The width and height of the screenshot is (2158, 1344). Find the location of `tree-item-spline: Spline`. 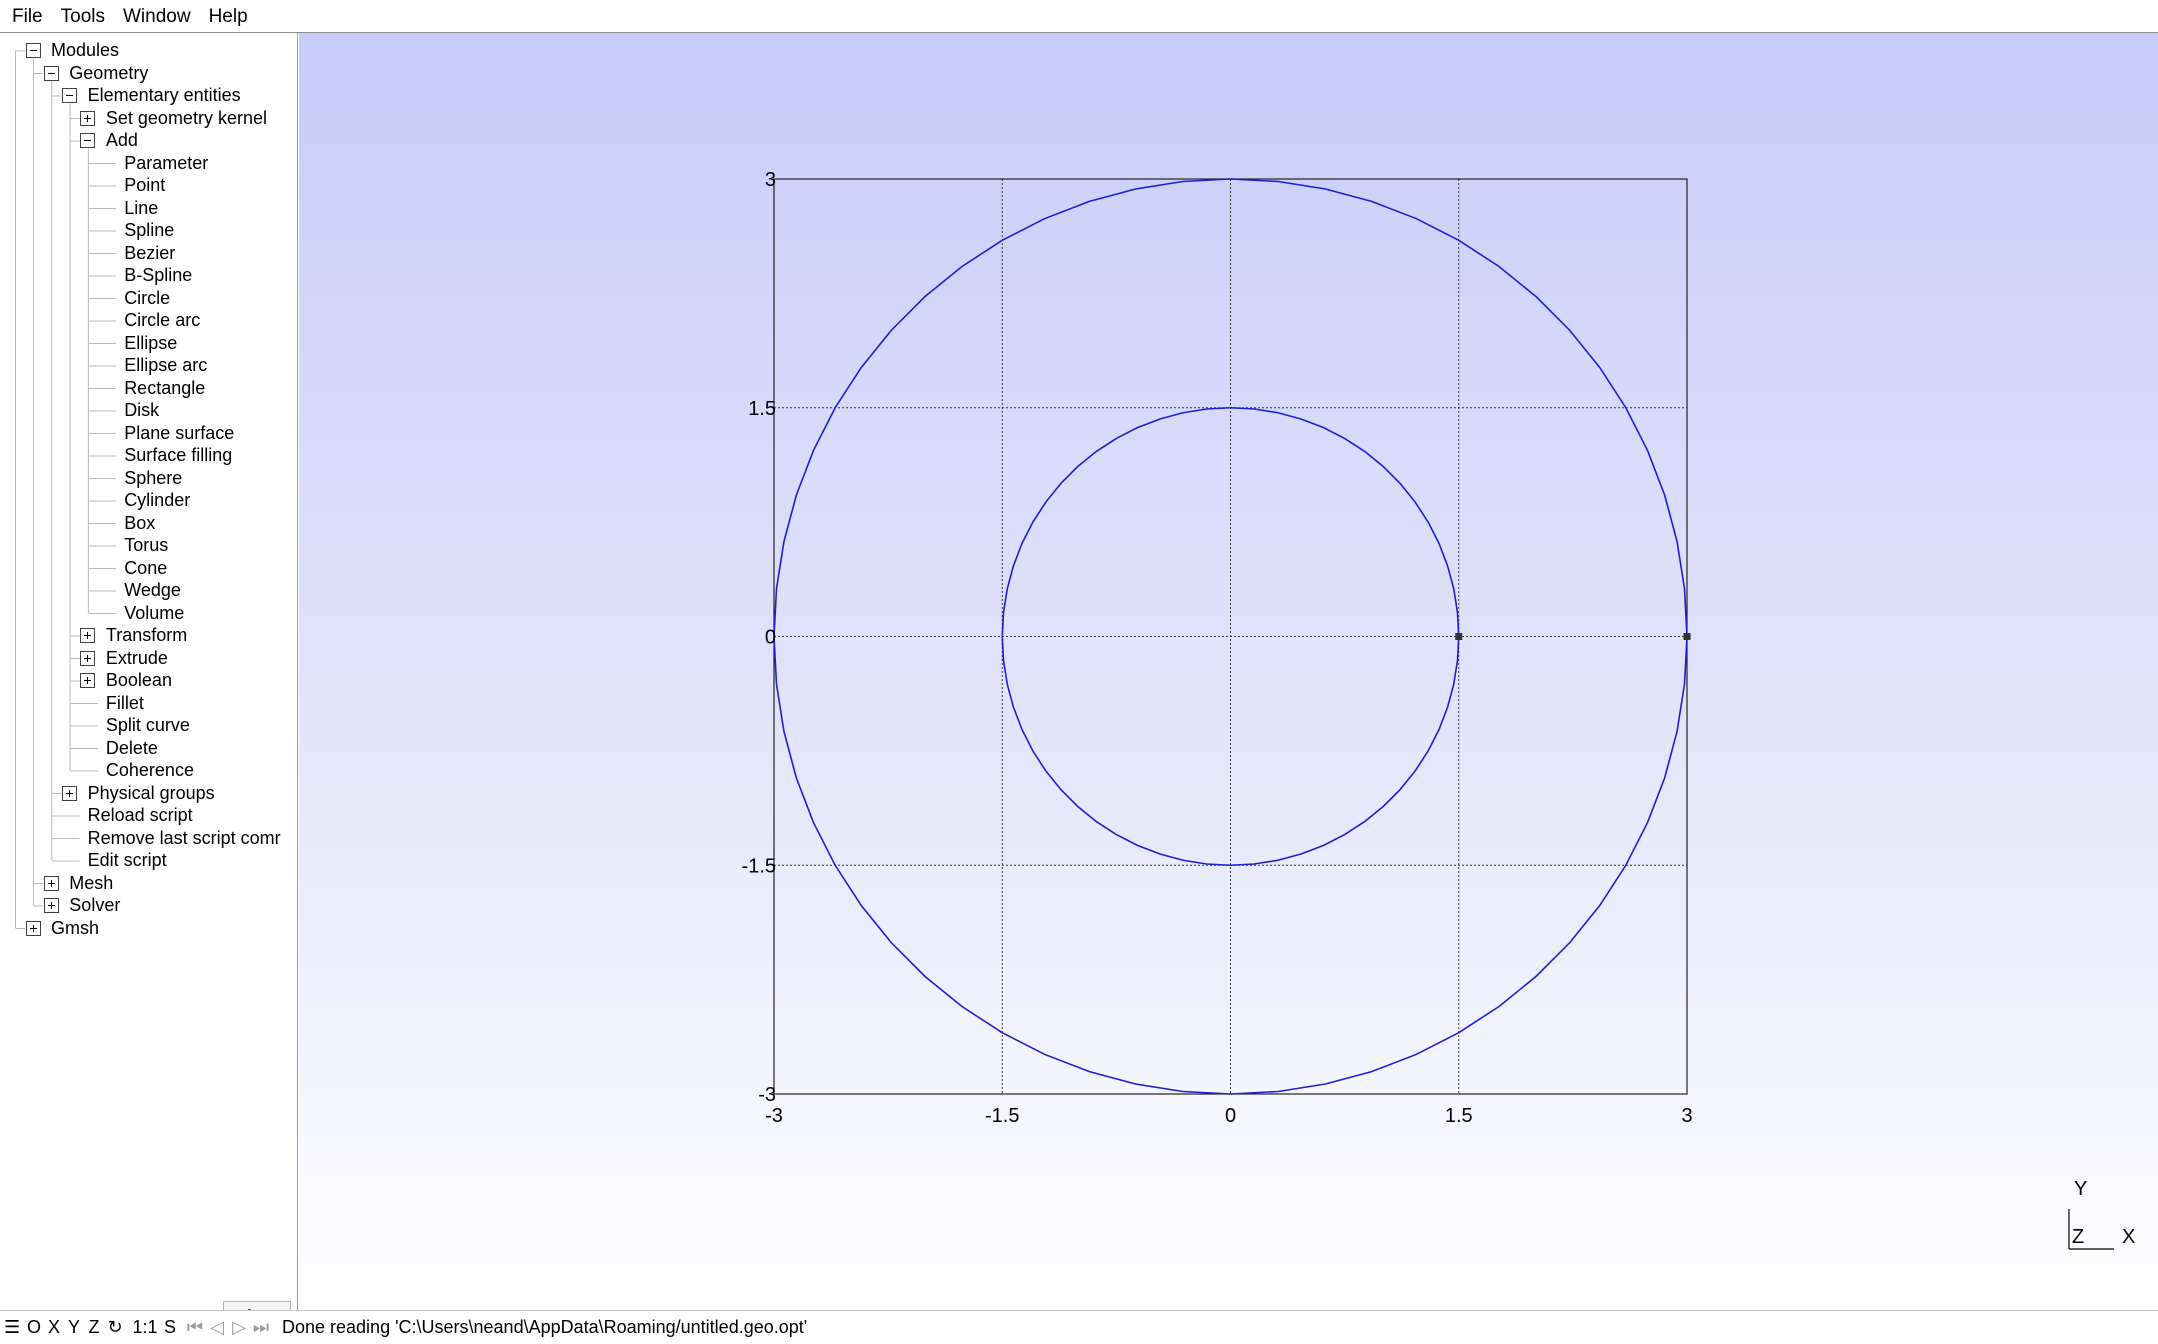

tree-item-spline: Spline is located at coordinates (149, 230).